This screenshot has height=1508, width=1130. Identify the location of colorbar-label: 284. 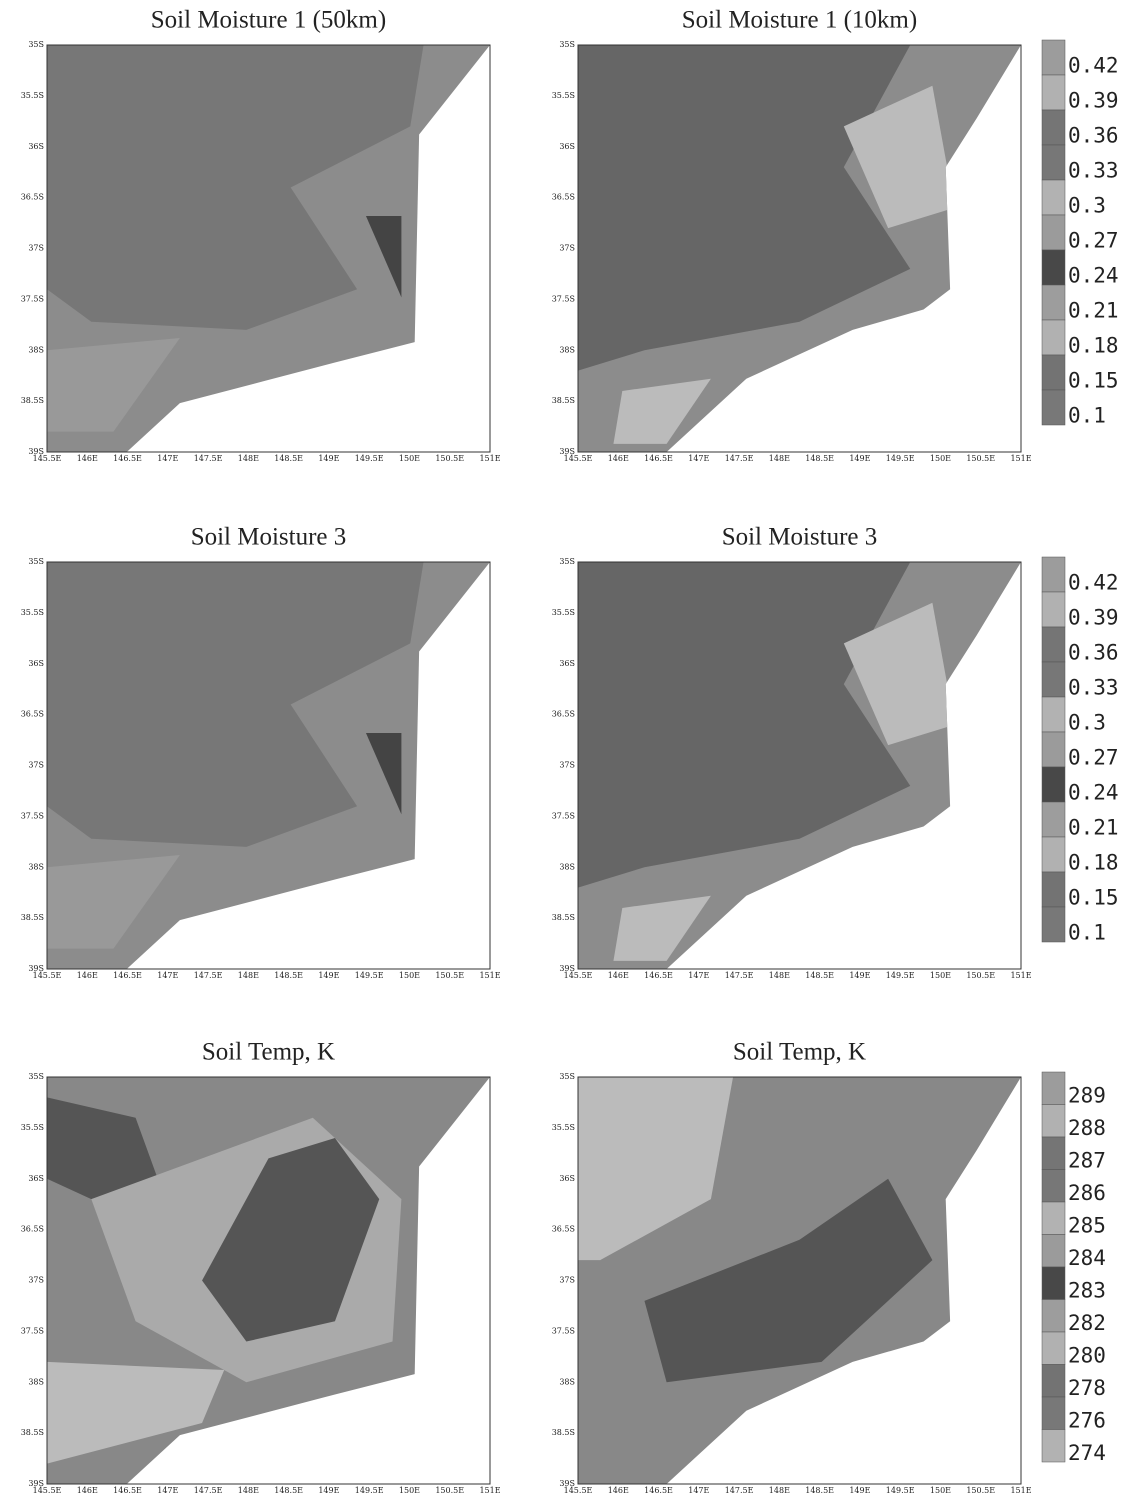
(1087, 1258).